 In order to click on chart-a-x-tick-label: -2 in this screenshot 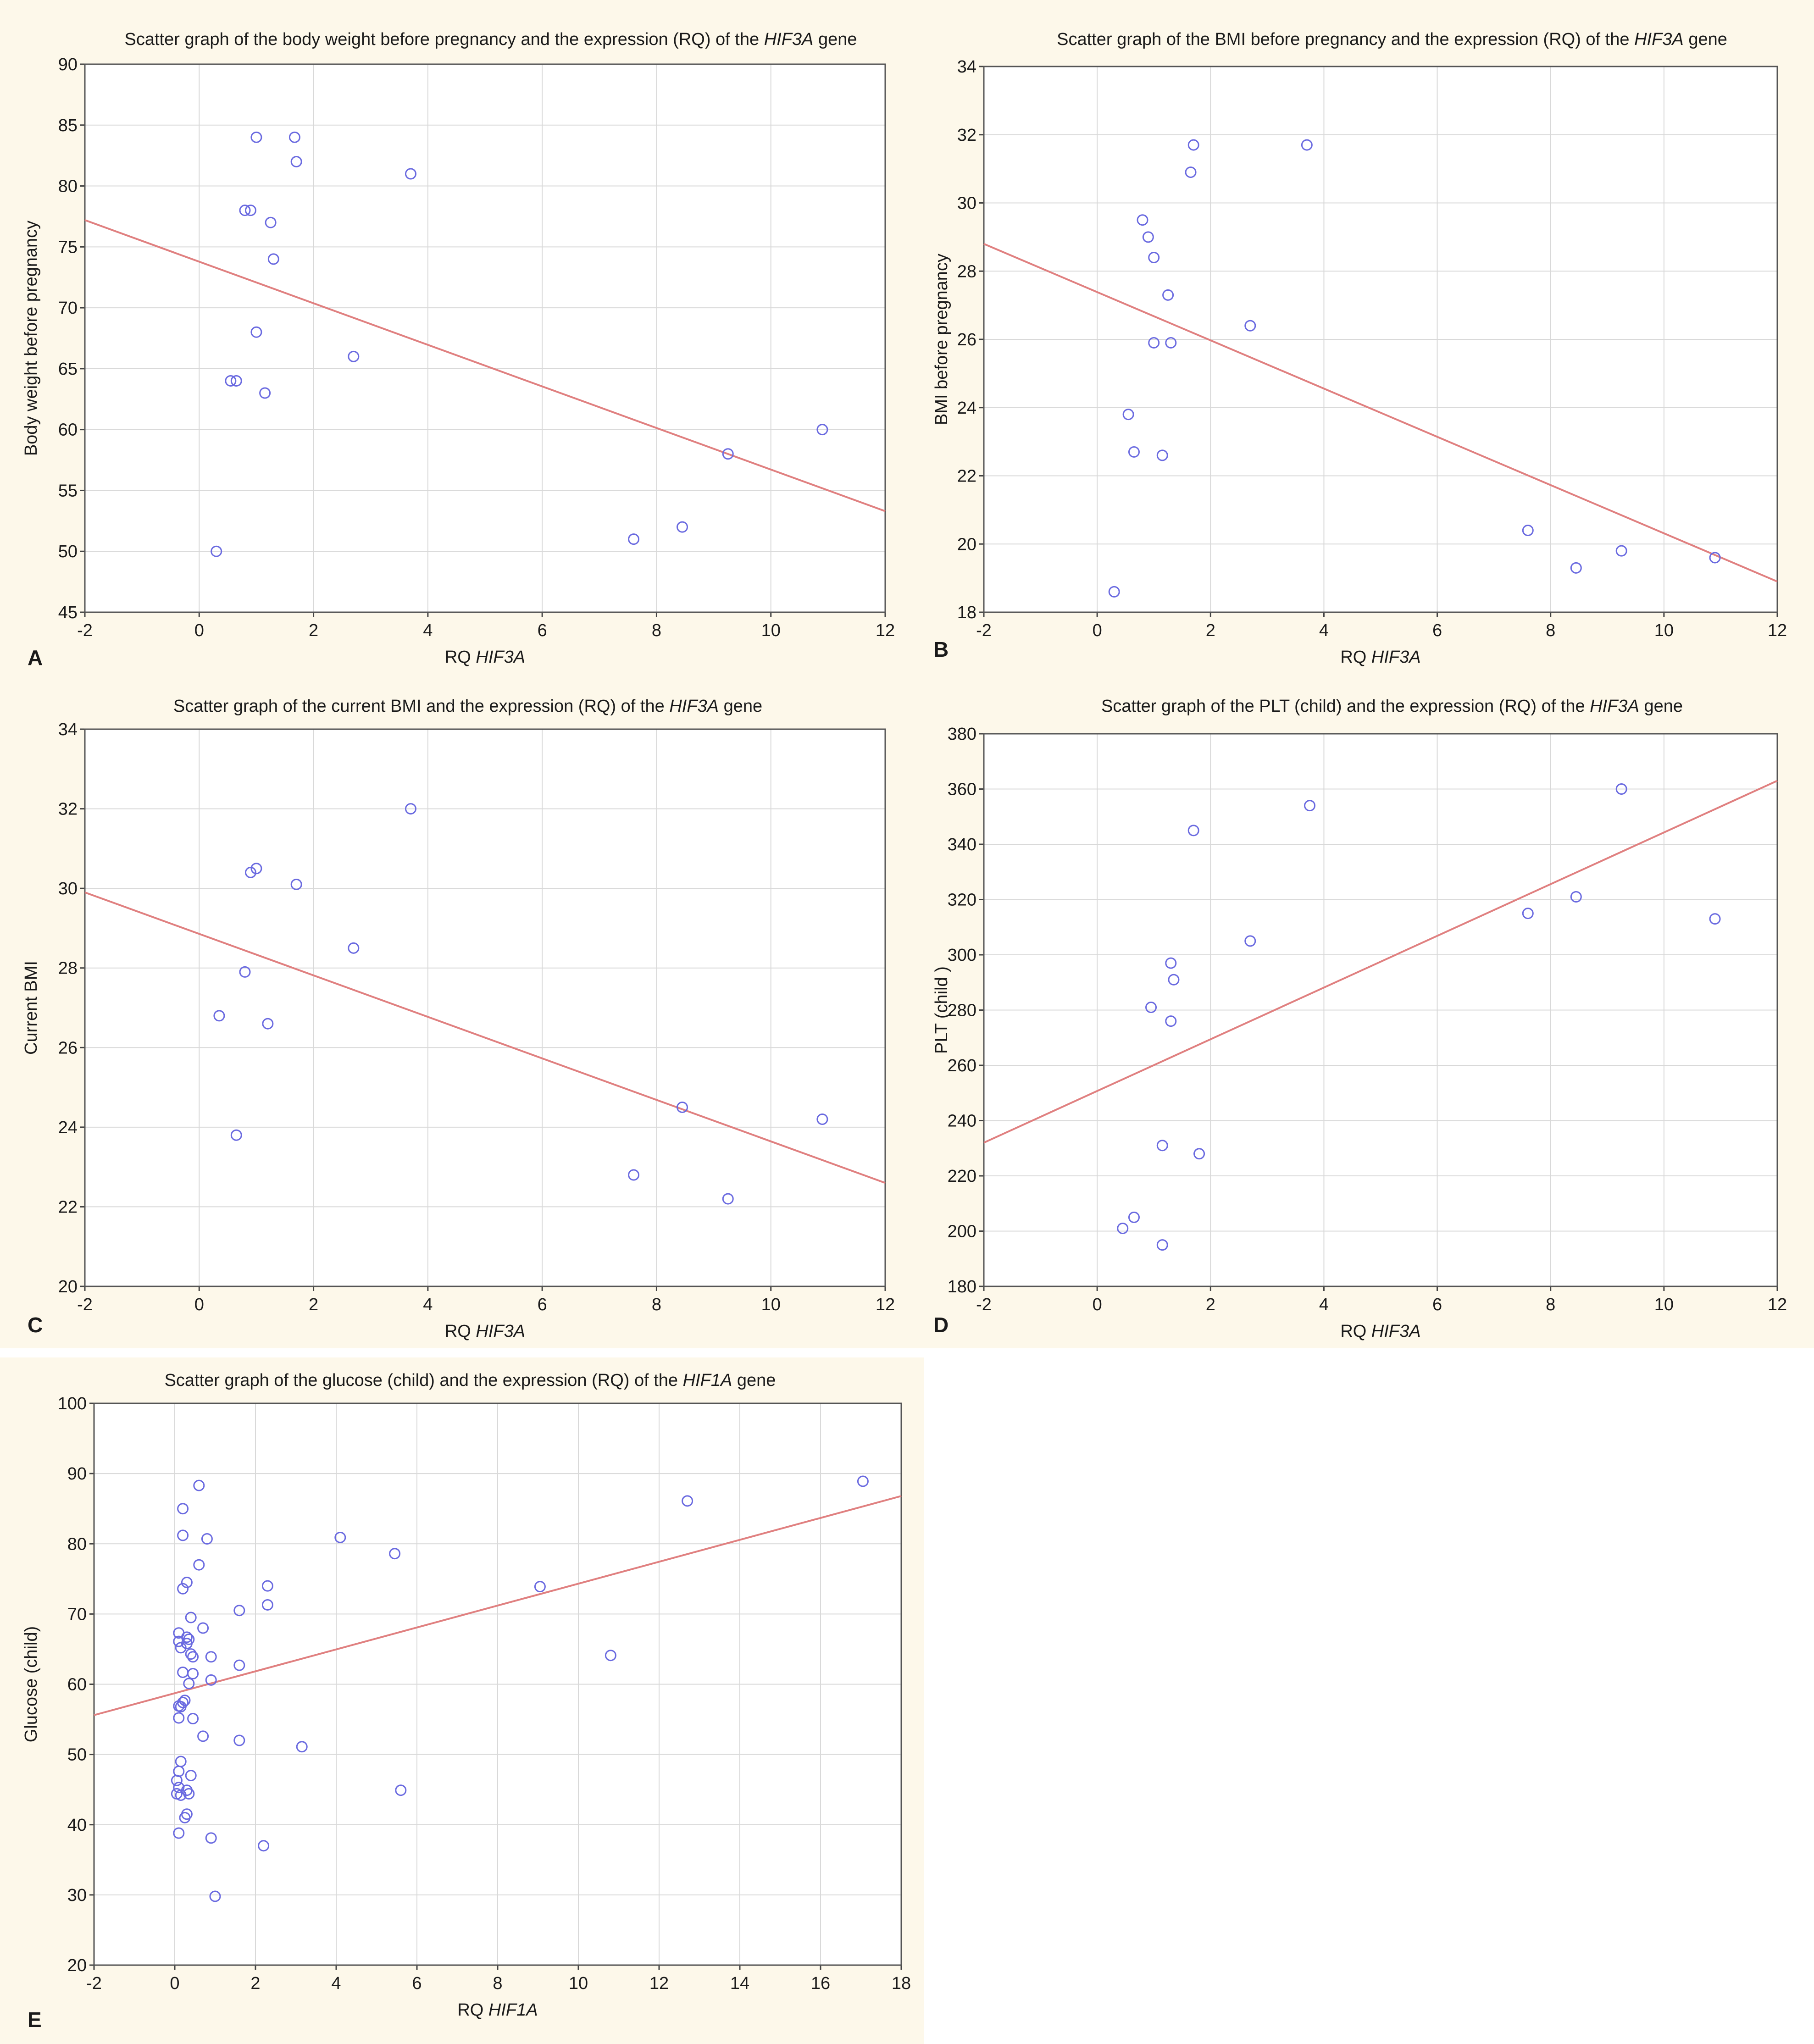, I will do `click(85, 630)`.